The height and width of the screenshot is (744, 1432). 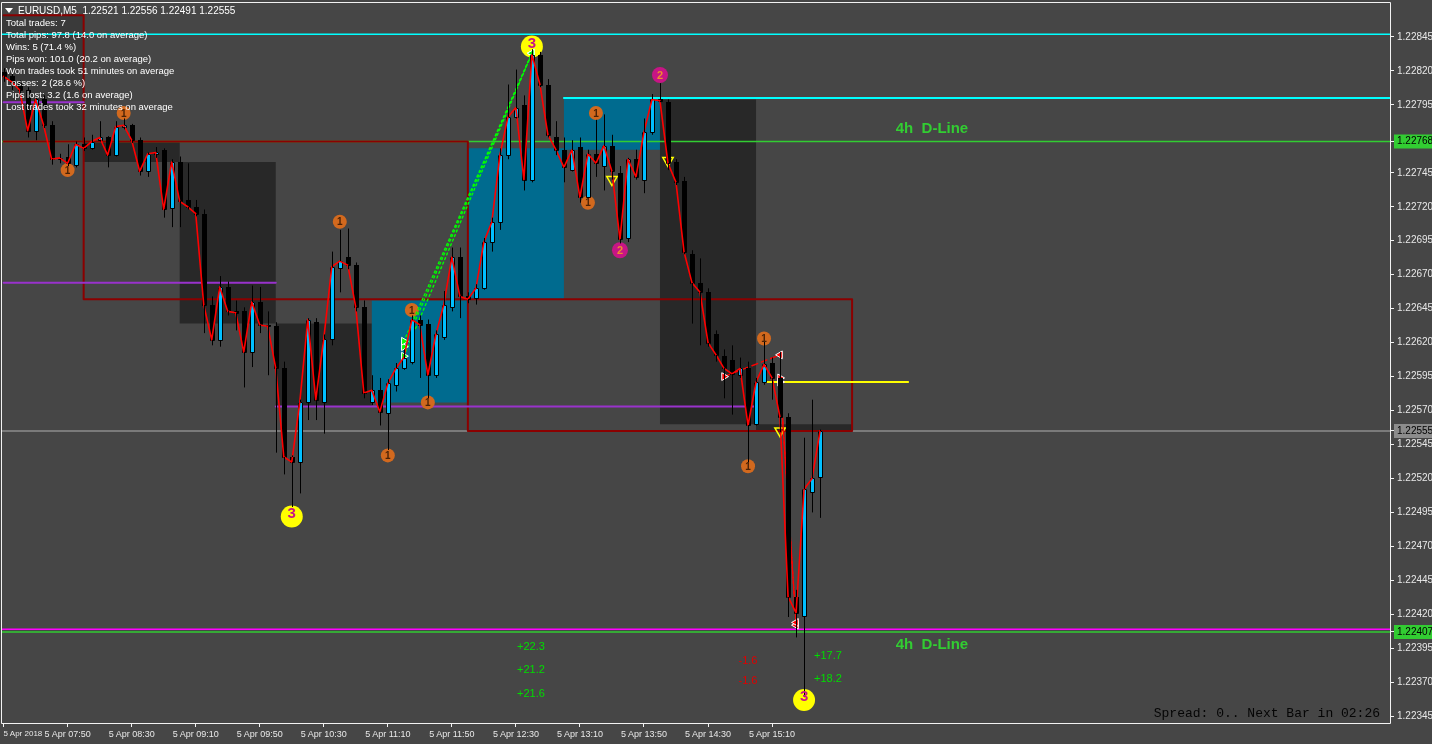 What do you see at coordinates (579, 733) in the screenshot?
I see `x-tick-label: 5 Apr 13:10` at bounding box center [579, 733].